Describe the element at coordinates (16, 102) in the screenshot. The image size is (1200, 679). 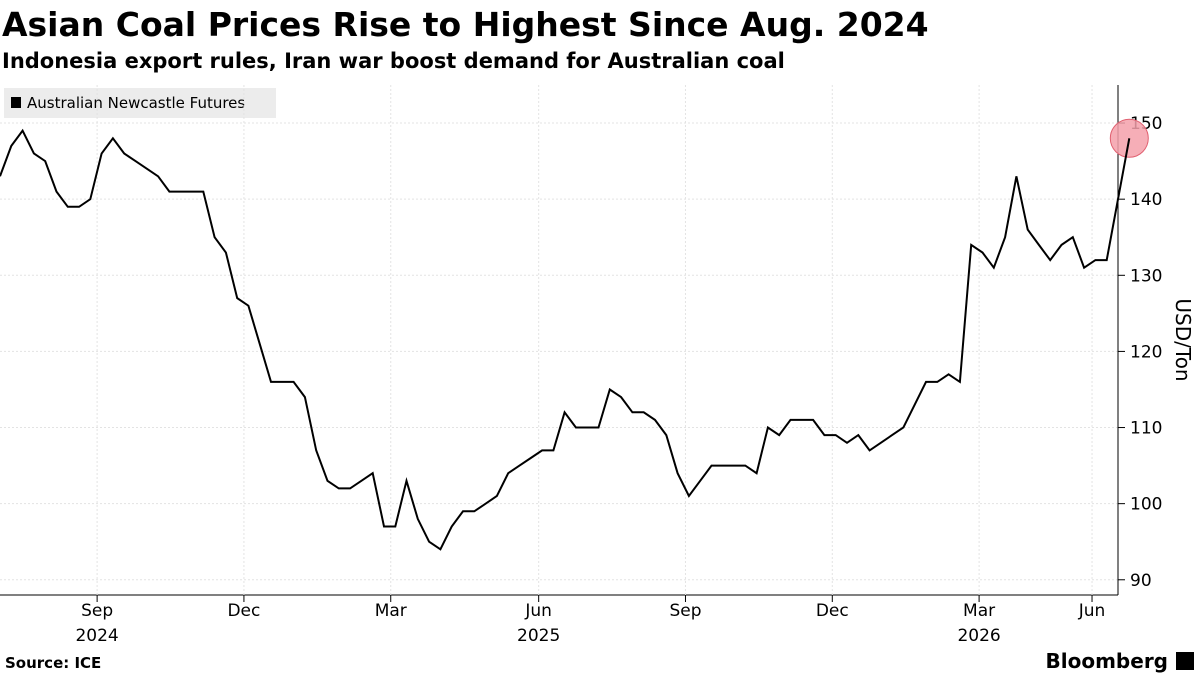
I see `legend-swatch` at that location.